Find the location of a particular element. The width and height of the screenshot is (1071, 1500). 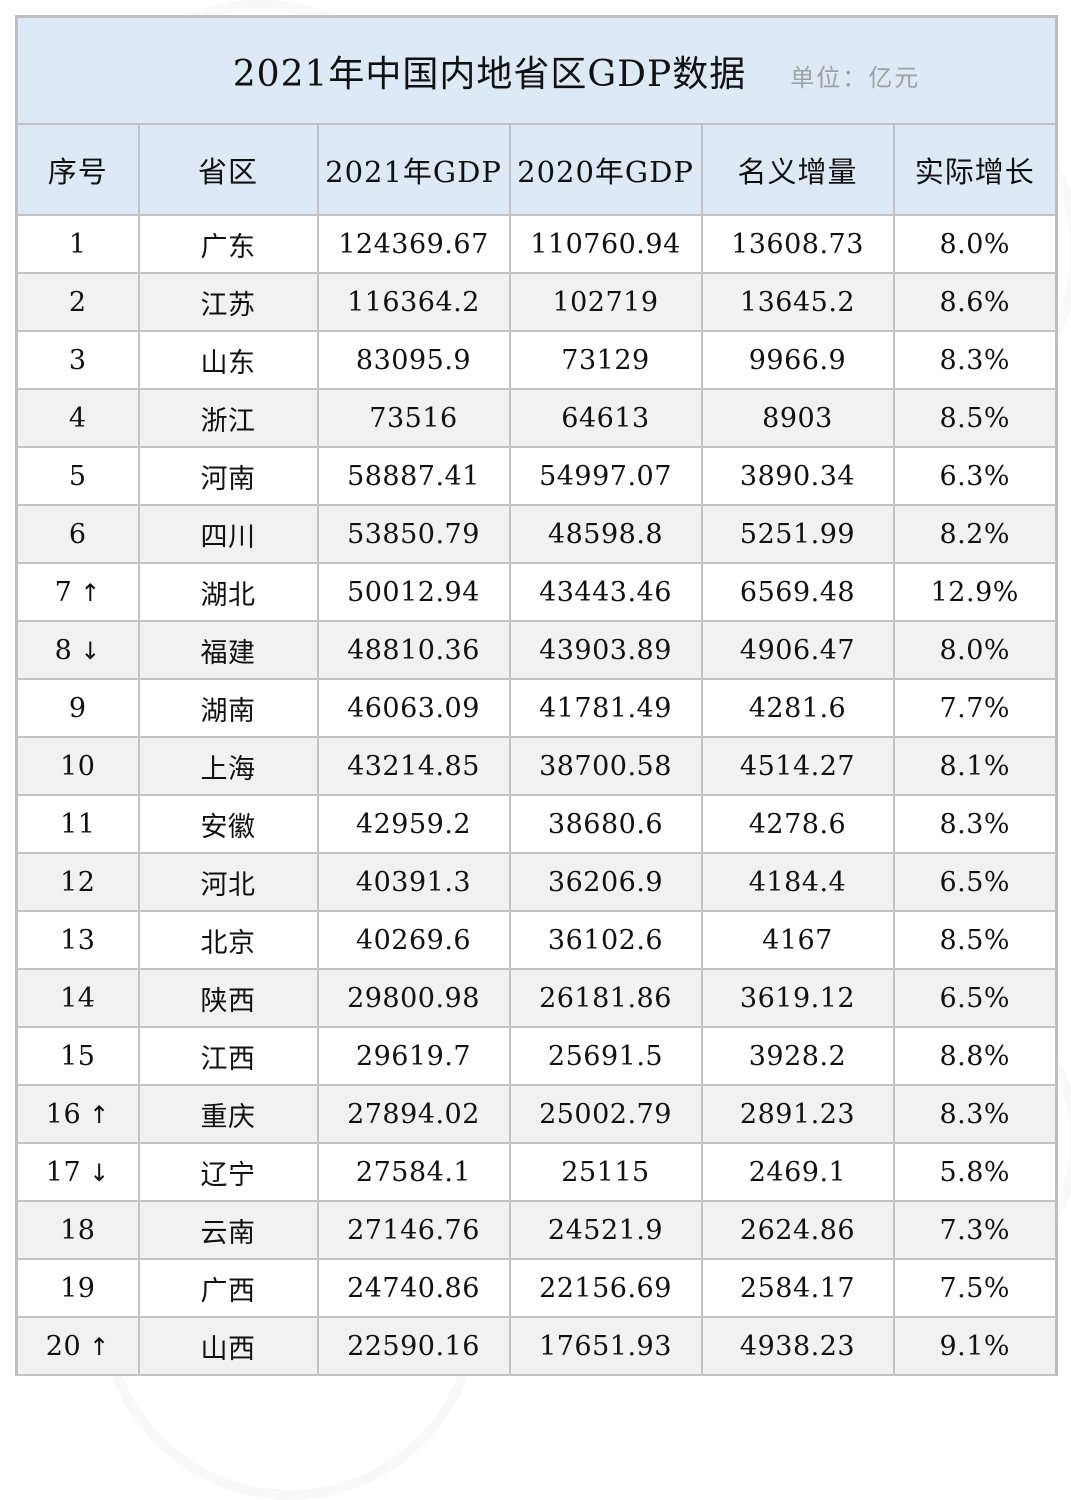

rank-number: 10 is located at coordinates (78, 766).